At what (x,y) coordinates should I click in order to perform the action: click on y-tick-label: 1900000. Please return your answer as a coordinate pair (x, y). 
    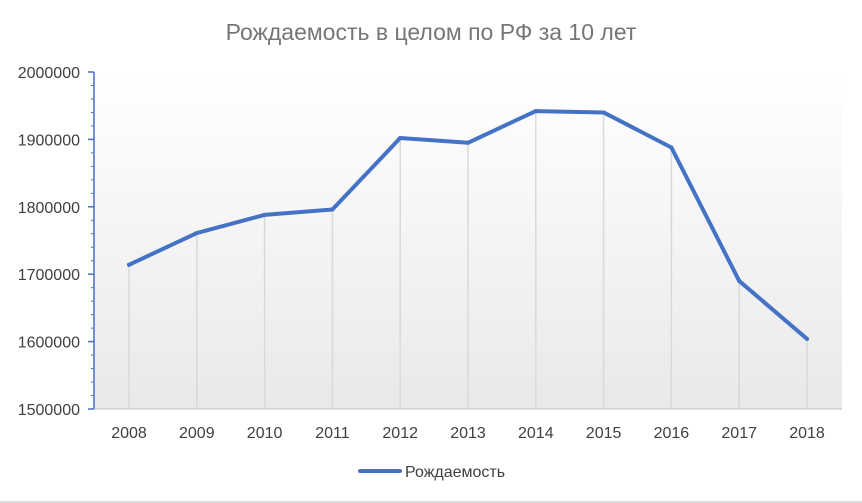
    Looking at the image, I should click on (49, 140).